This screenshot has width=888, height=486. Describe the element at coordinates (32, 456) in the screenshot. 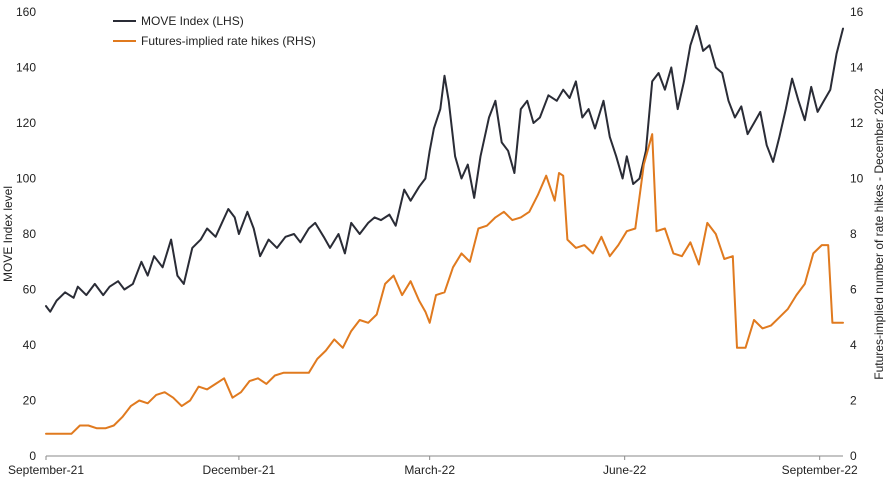

I see `left-y-tick-label: 0` at that location.